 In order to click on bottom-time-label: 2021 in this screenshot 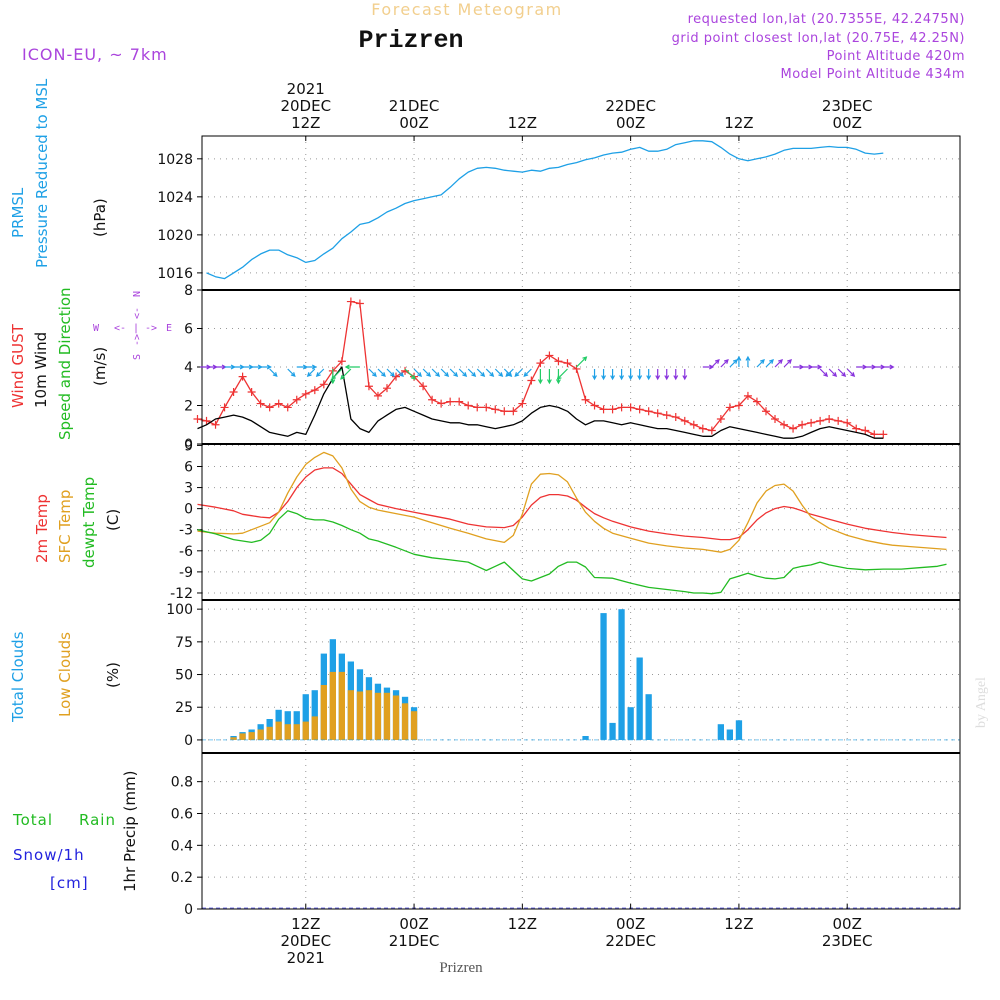, I will do `click(306, 958)`.